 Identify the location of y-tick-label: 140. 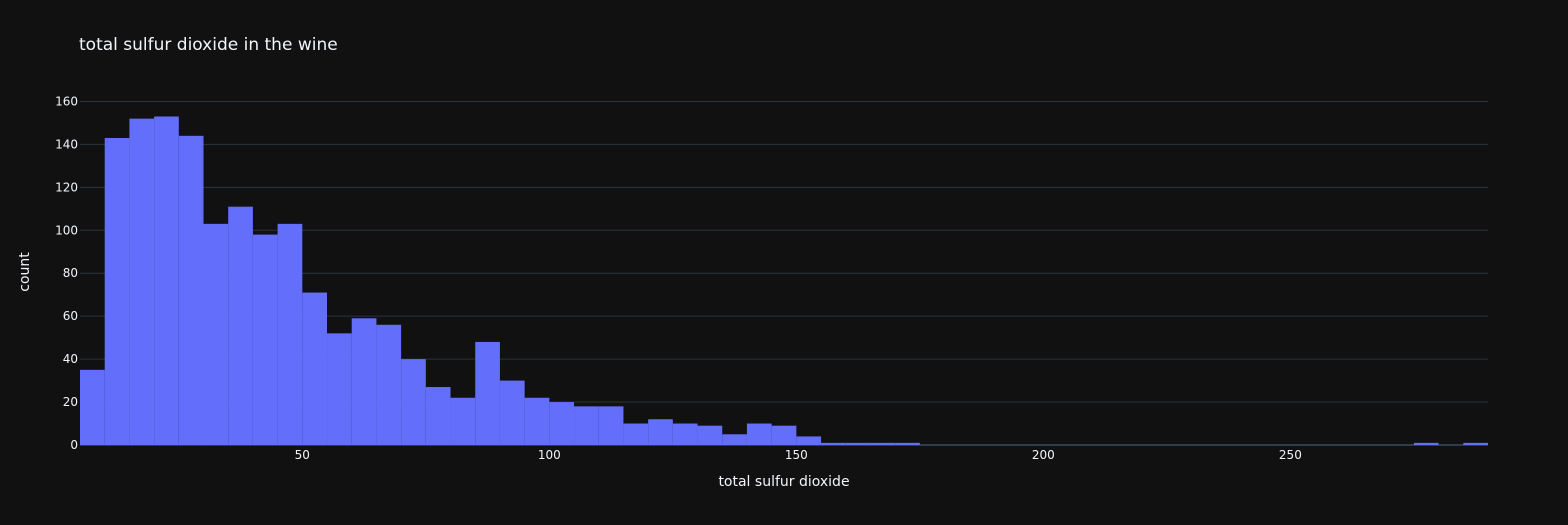
(66, 144).